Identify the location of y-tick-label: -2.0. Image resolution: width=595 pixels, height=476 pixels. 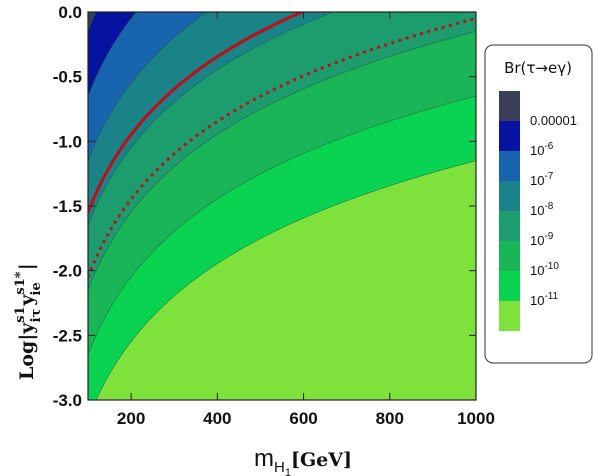
(67, 271).